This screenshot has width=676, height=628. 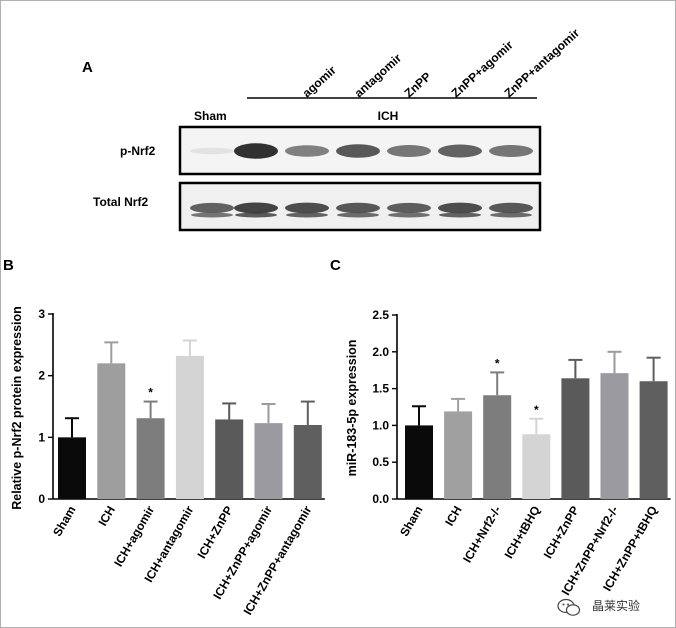 What do you see at coordinates (388, 116) in the screenshot?
I see `ich-label: ICH` at bounding box center [388, 116].